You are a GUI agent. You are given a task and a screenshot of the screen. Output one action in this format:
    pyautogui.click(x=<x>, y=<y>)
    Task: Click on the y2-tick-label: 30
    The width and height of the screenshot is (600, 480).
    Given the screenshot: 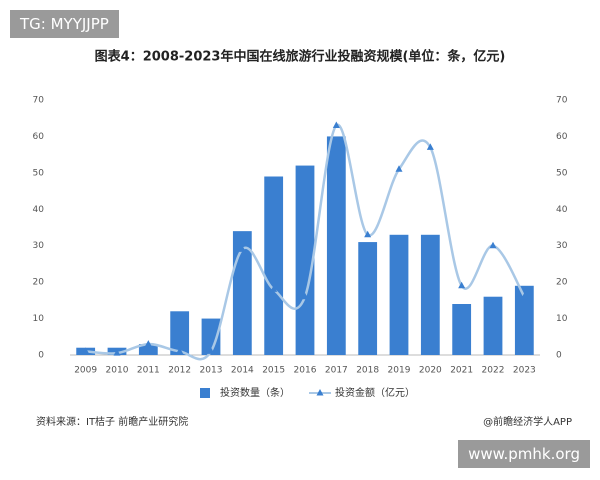 What is the action you would take?
    pyautogui.click(x=562, y=246)
    